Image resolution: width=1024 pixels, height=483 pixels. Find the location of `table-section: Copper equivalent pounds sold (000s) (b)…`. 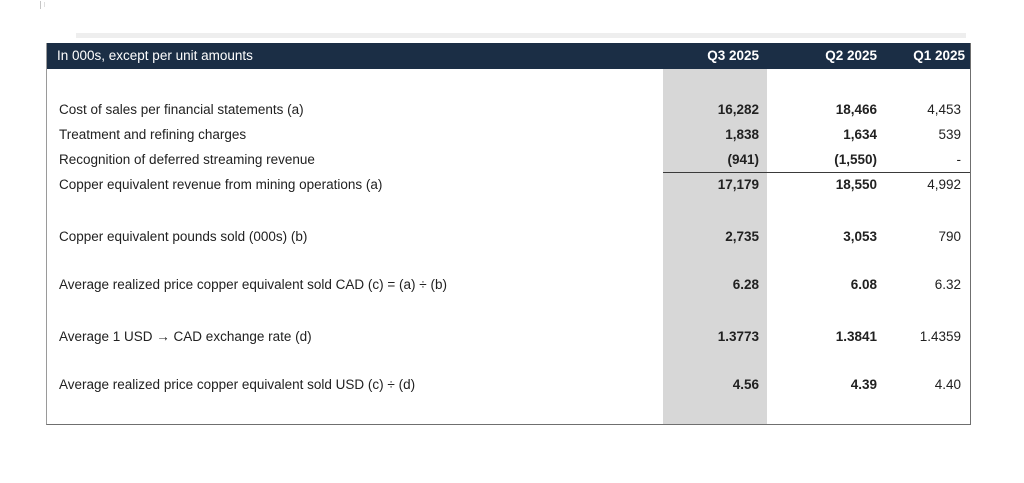

table-section: Copper equivalent pounds sold (000s) (b)… is located at coordinates (508, 236).